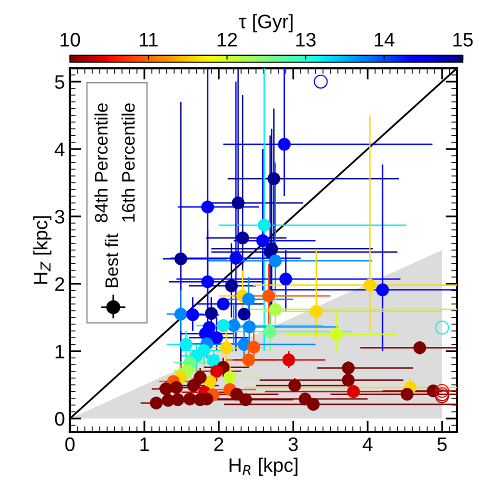  I want to click on color-bar-label: 12, so click(227, 39).